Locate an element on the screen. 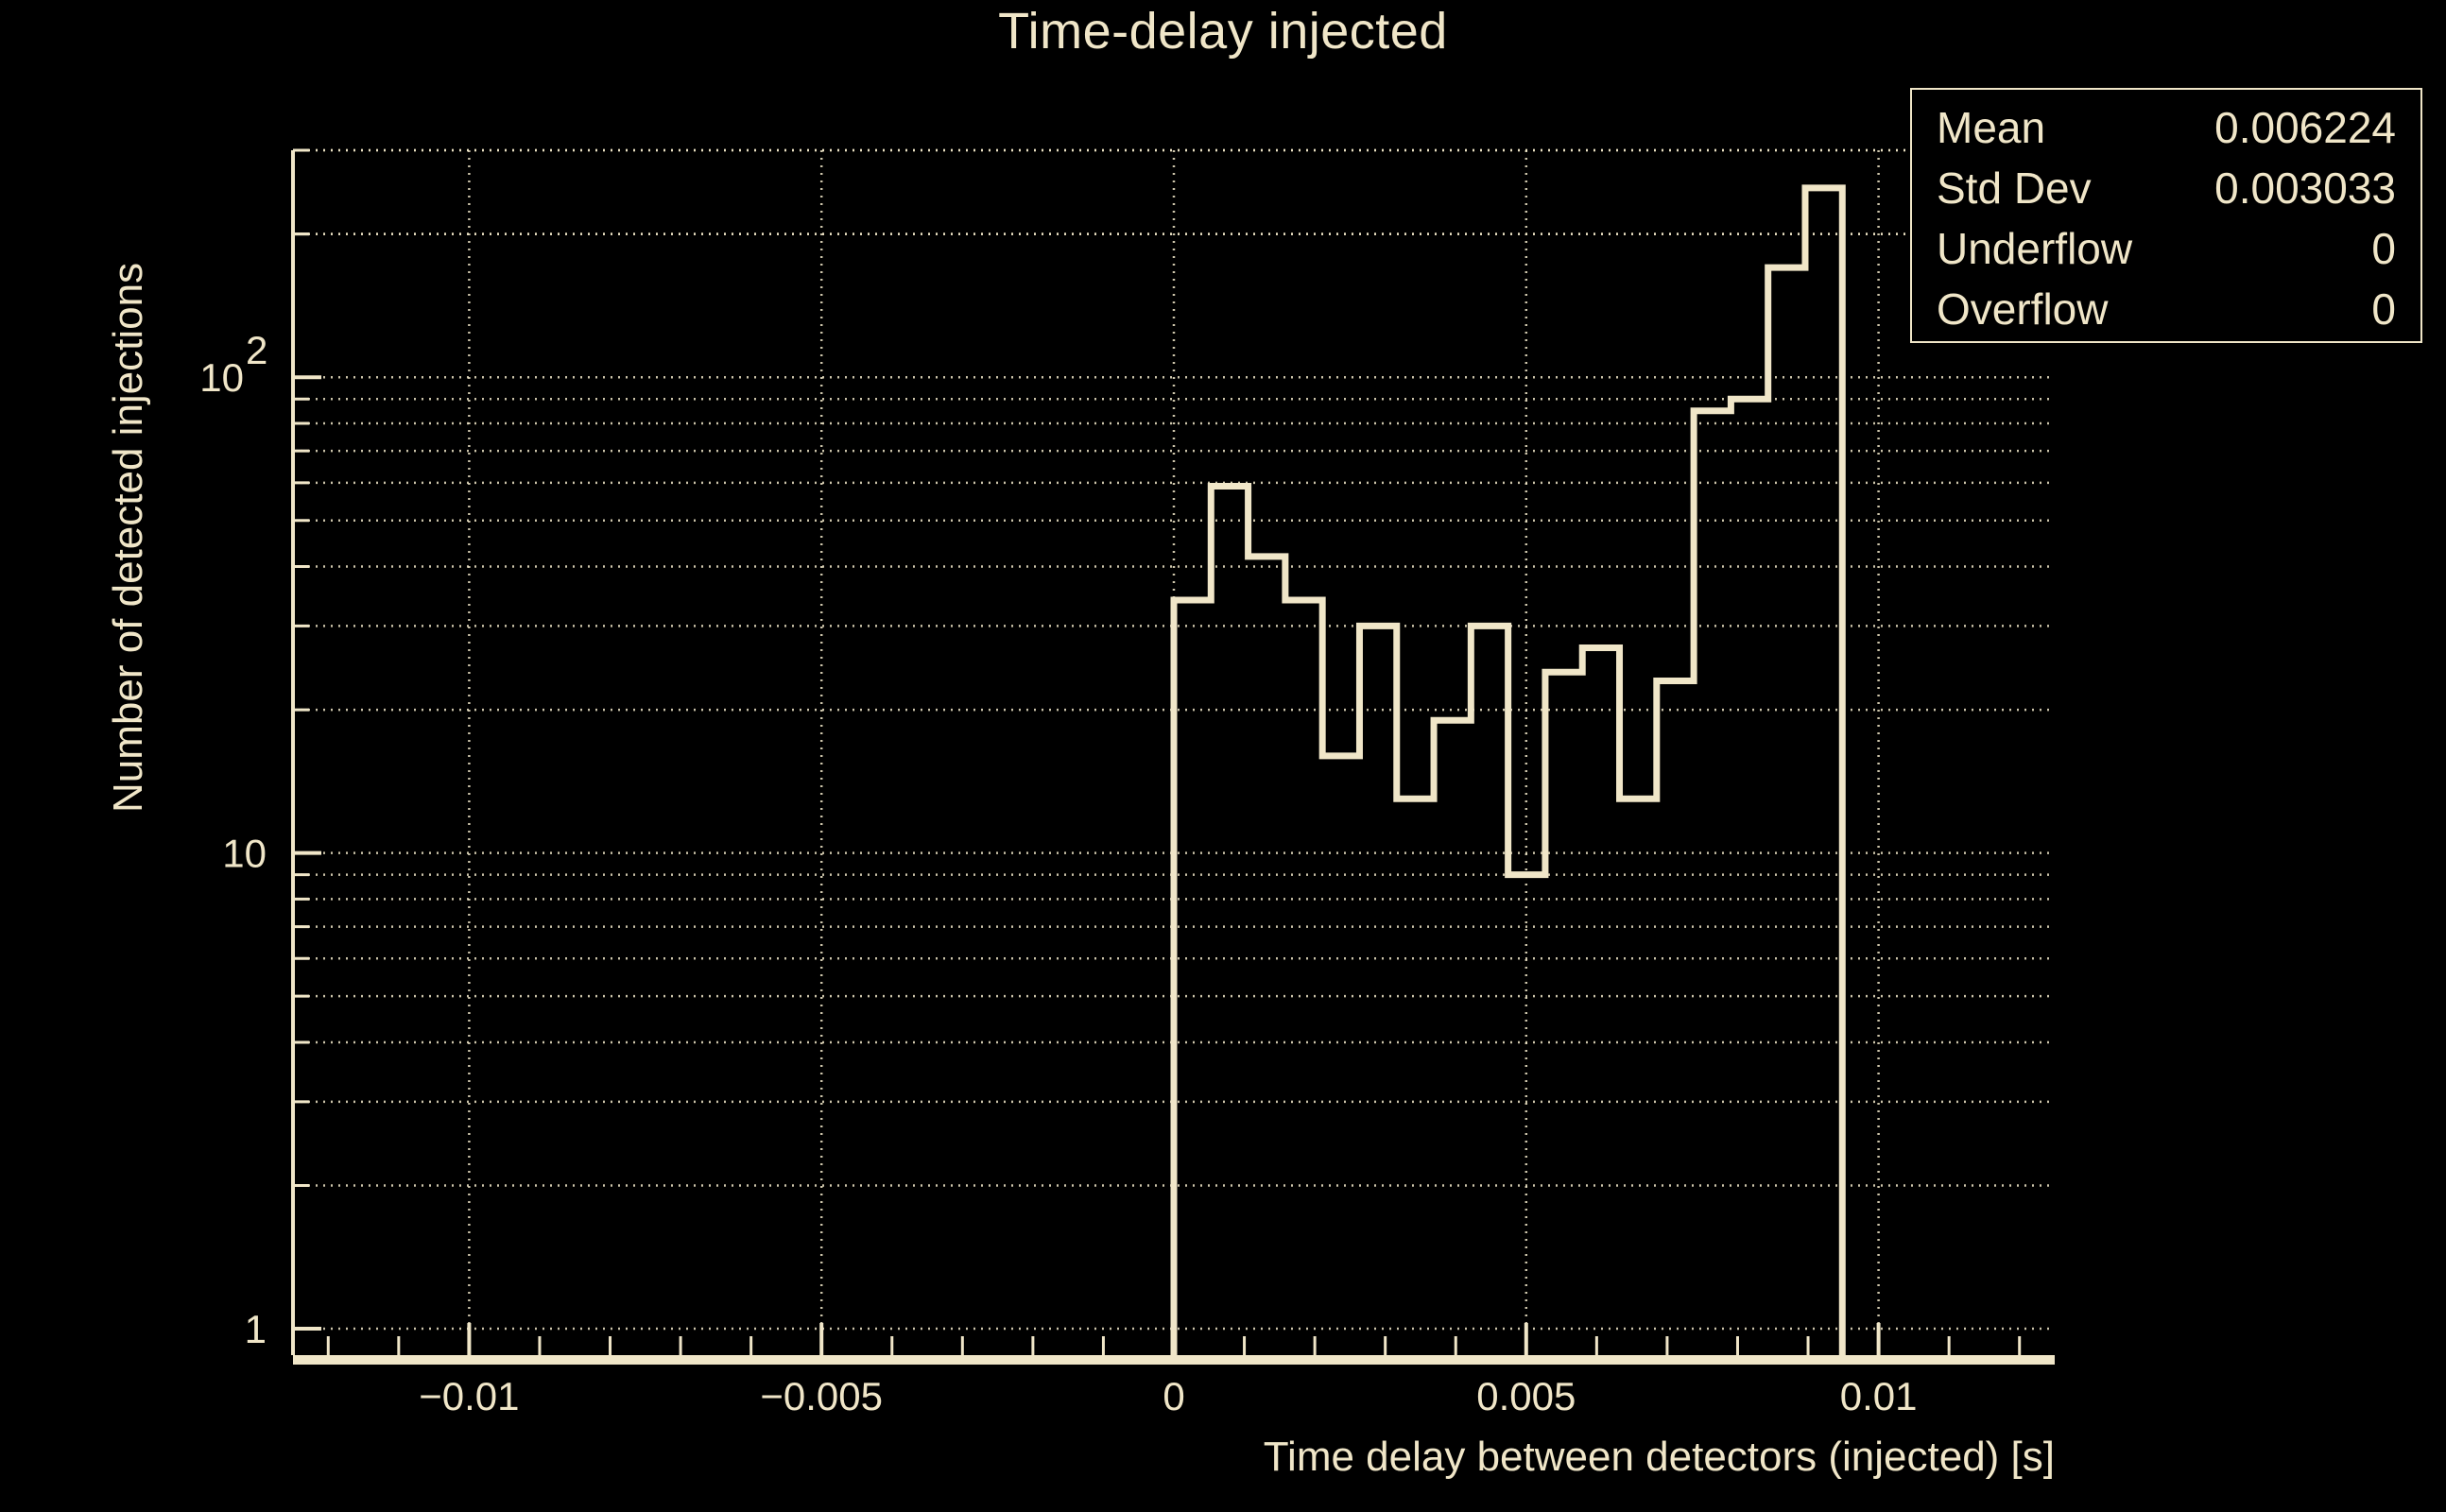  y-tick-label: 1 is located at coordinates (256, 1329).